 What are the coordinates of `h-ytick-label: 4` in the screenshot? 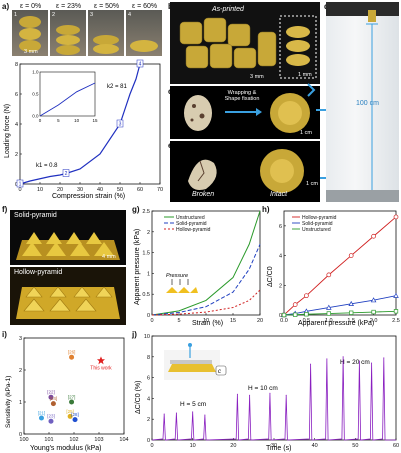 It's located at (280, 257).